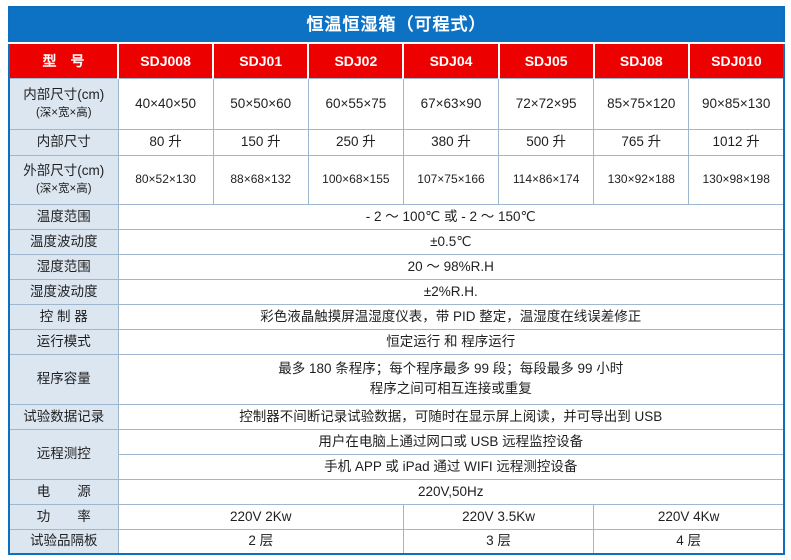  Describe the element at coordinates (260, 541) in the screenshot. I see `shelves-value-group1: 2 层` at that location.